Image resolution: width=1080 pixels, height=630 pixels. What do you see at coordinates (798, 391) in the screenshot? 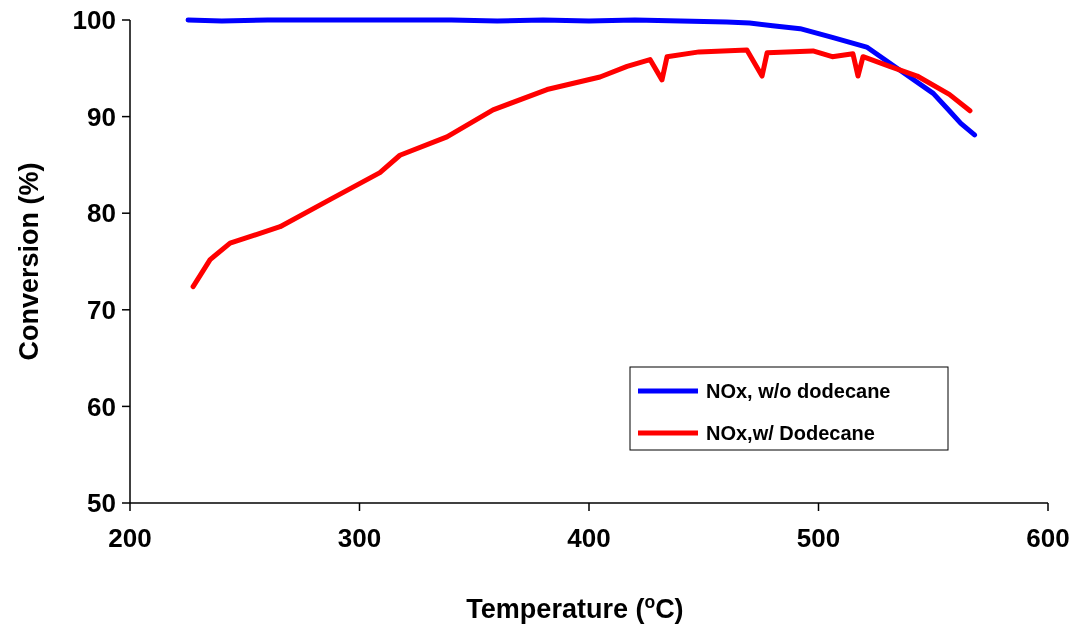
I see `legend-label: NOx, w/o dodecane` at bounding box center [798, 391].